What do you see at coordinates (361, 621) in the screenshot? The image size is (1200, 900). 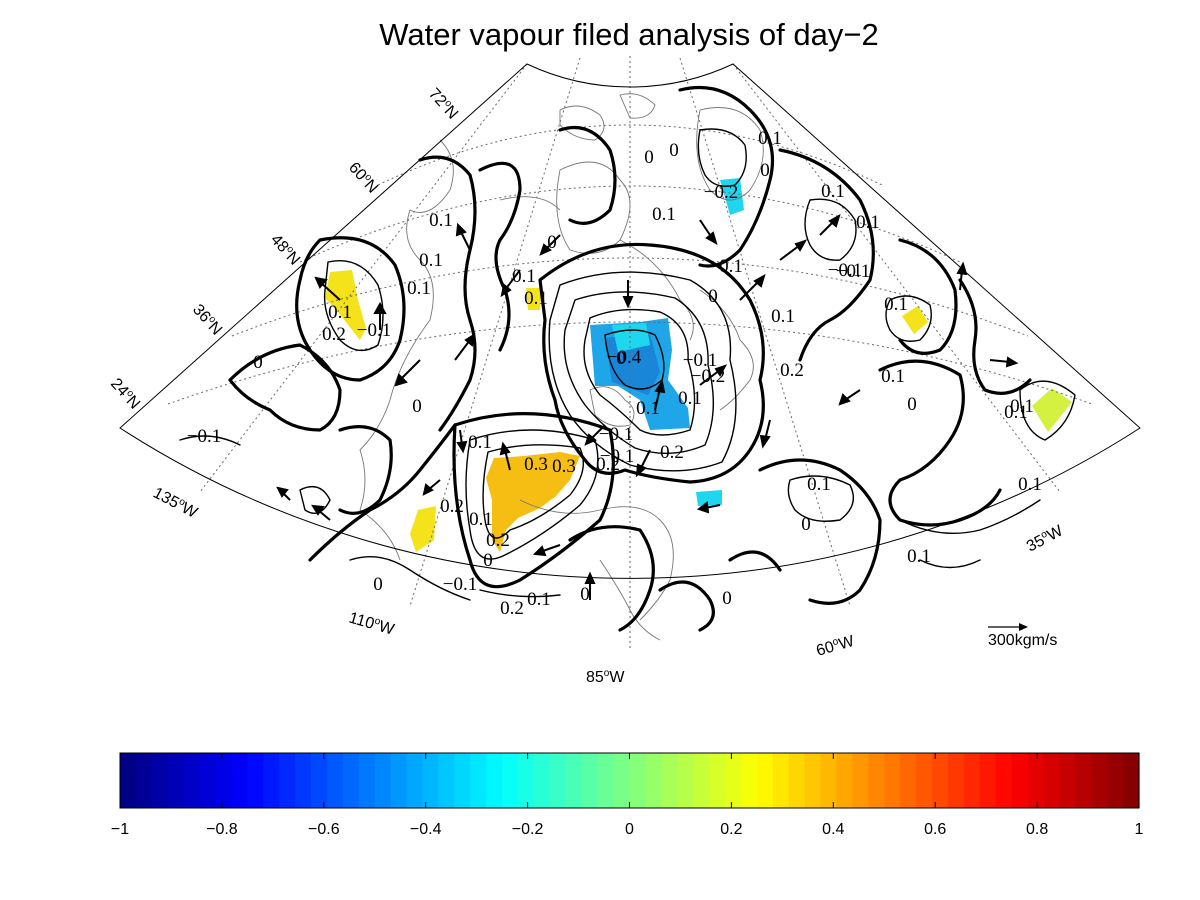 I see `label-degree: 110` at bounding box center [361, 621].